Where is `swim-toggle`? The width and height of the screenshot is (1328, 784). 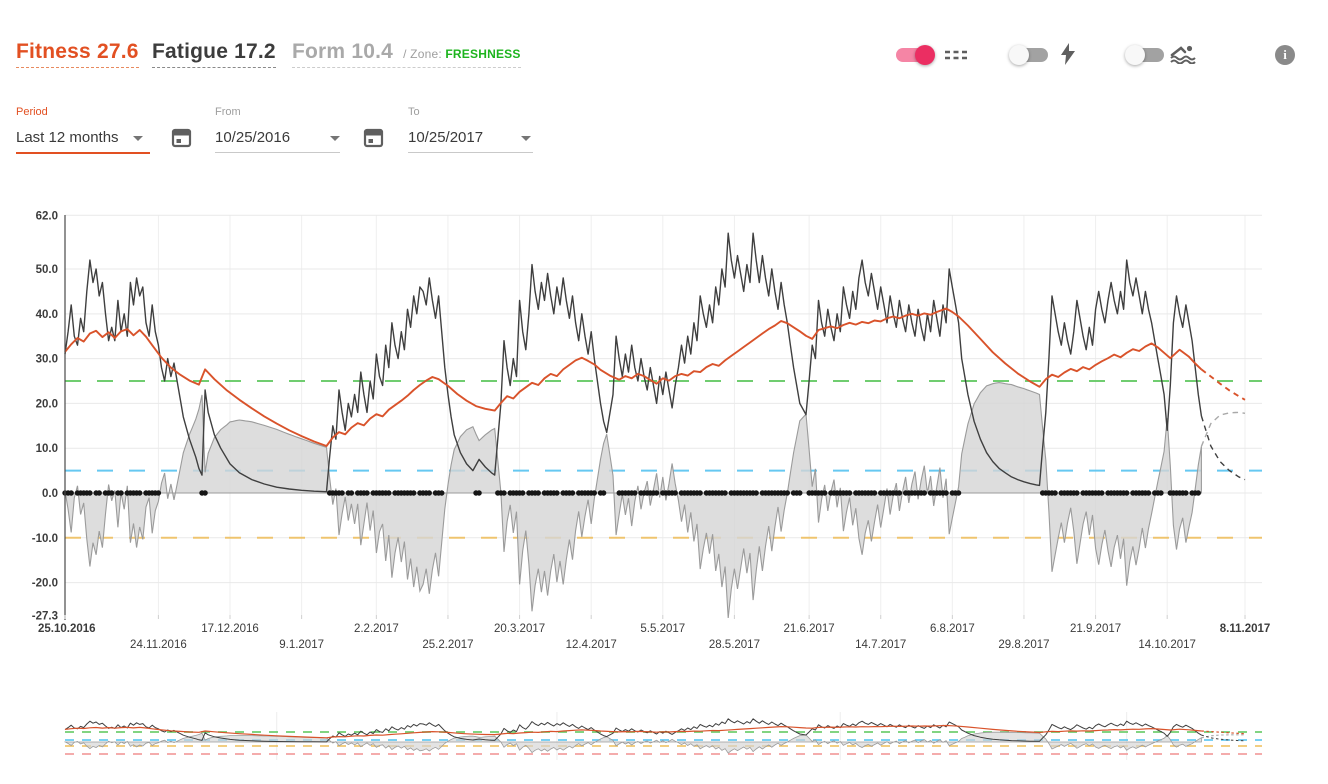
swim-toggle is located at coordinates (1144, 55).